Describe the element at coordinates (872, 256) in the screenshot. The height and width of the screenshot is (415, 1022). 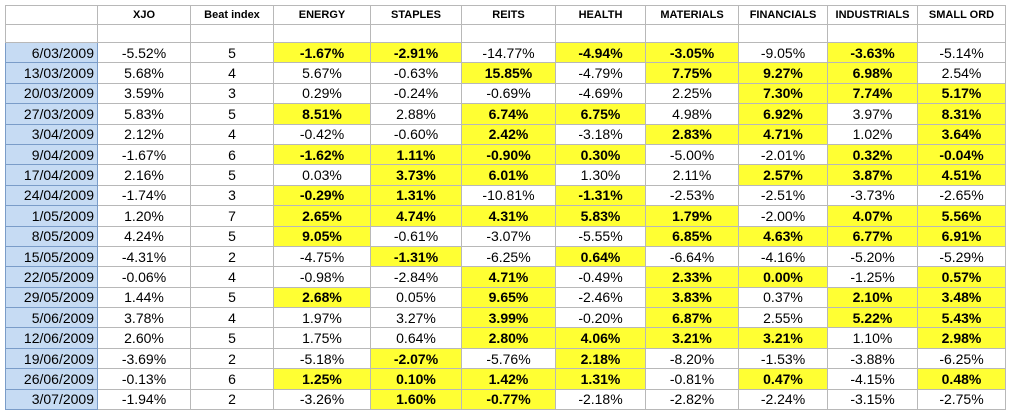
I see `value-cell: -5.20%` at that location.